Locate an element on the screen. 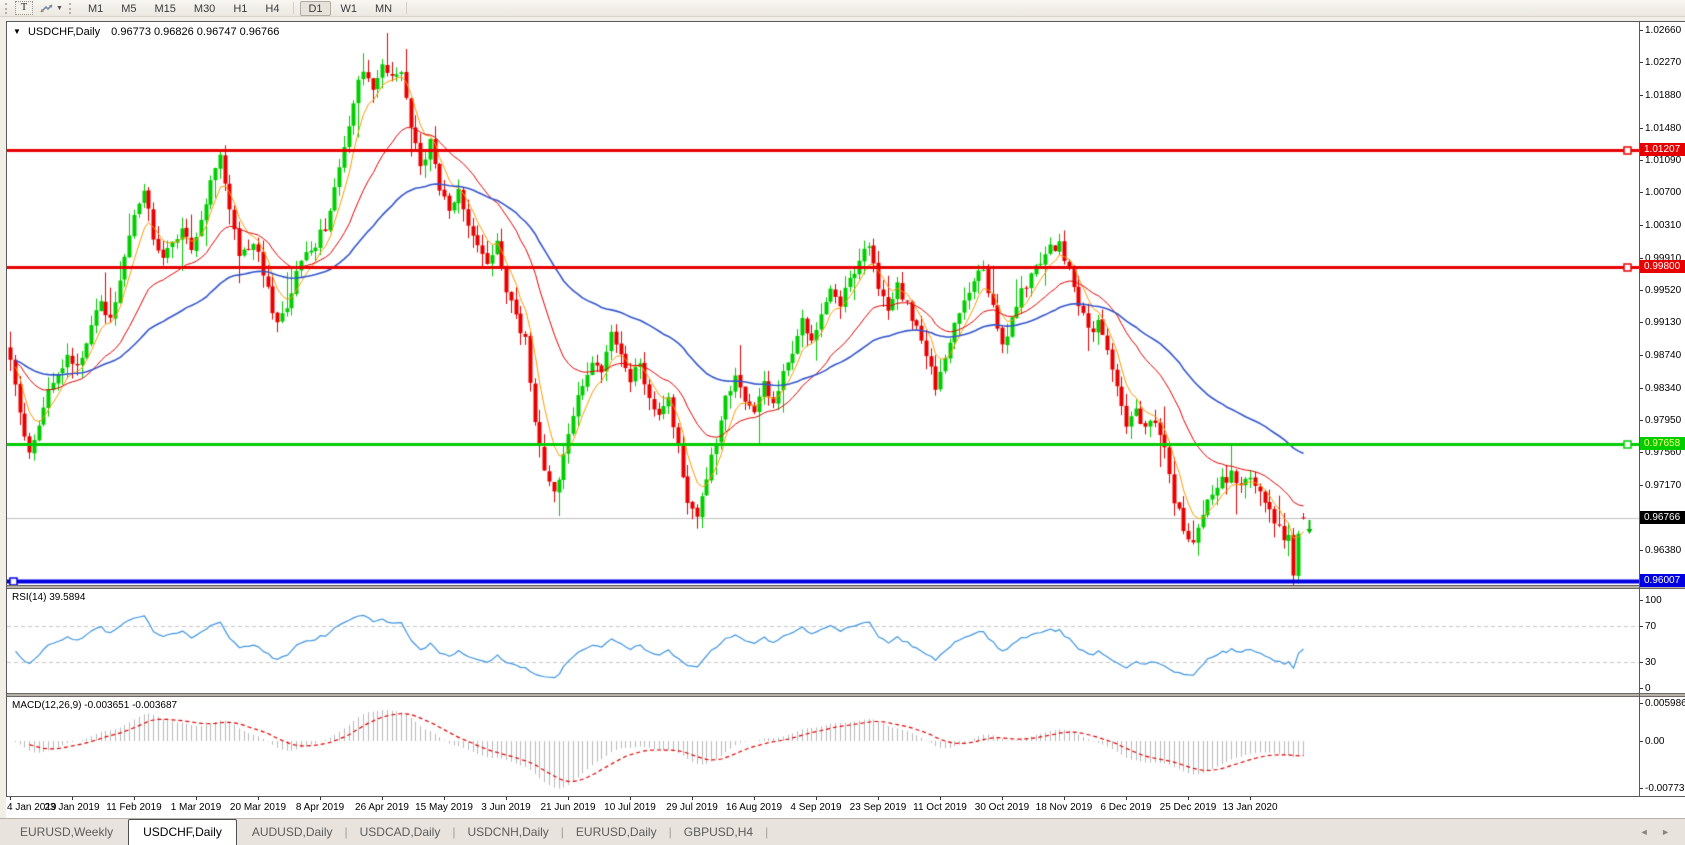 The height and width of the screenshot is (845, 1685). price-tick-label: 1.02660 is located at coordinates (1663, 30).